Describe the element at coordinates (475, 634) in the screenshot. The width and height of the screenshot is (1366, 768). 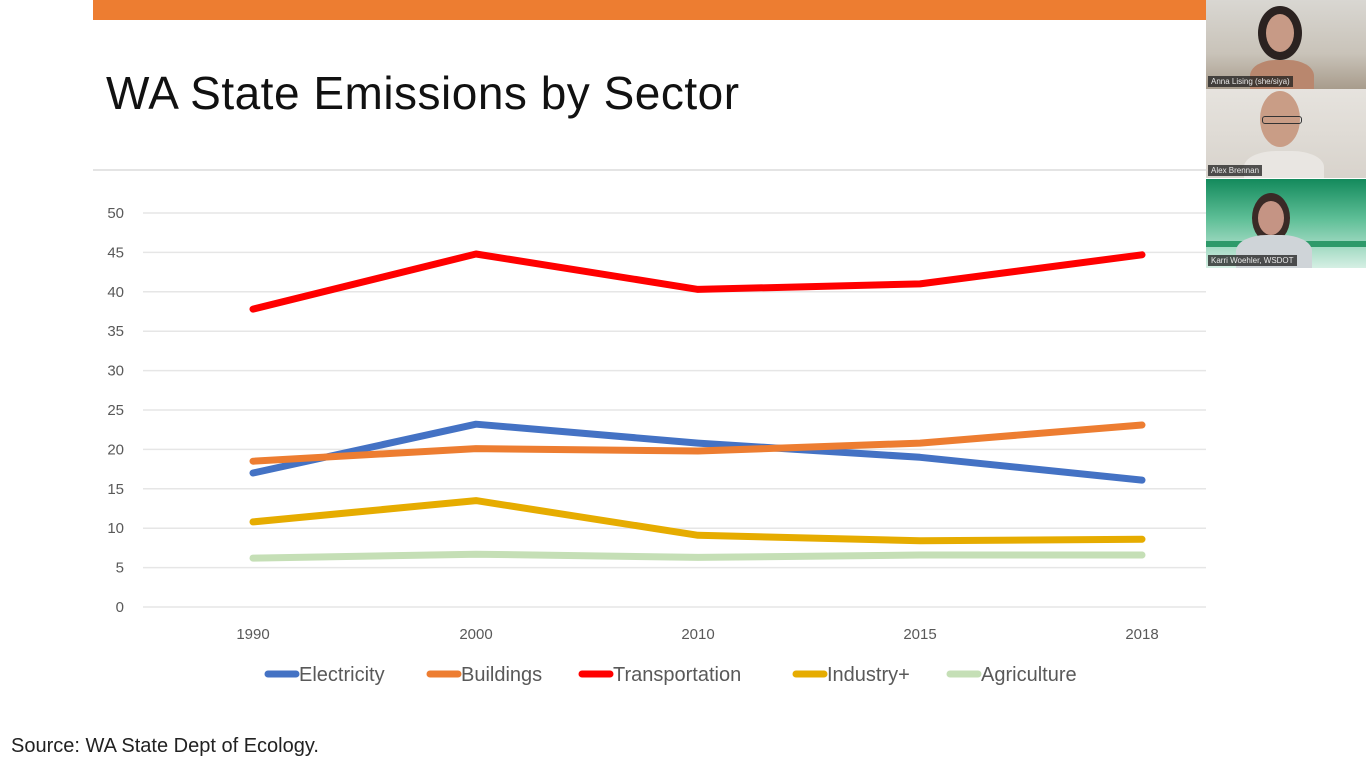
I see `x-tick-label: 2000` at that location.